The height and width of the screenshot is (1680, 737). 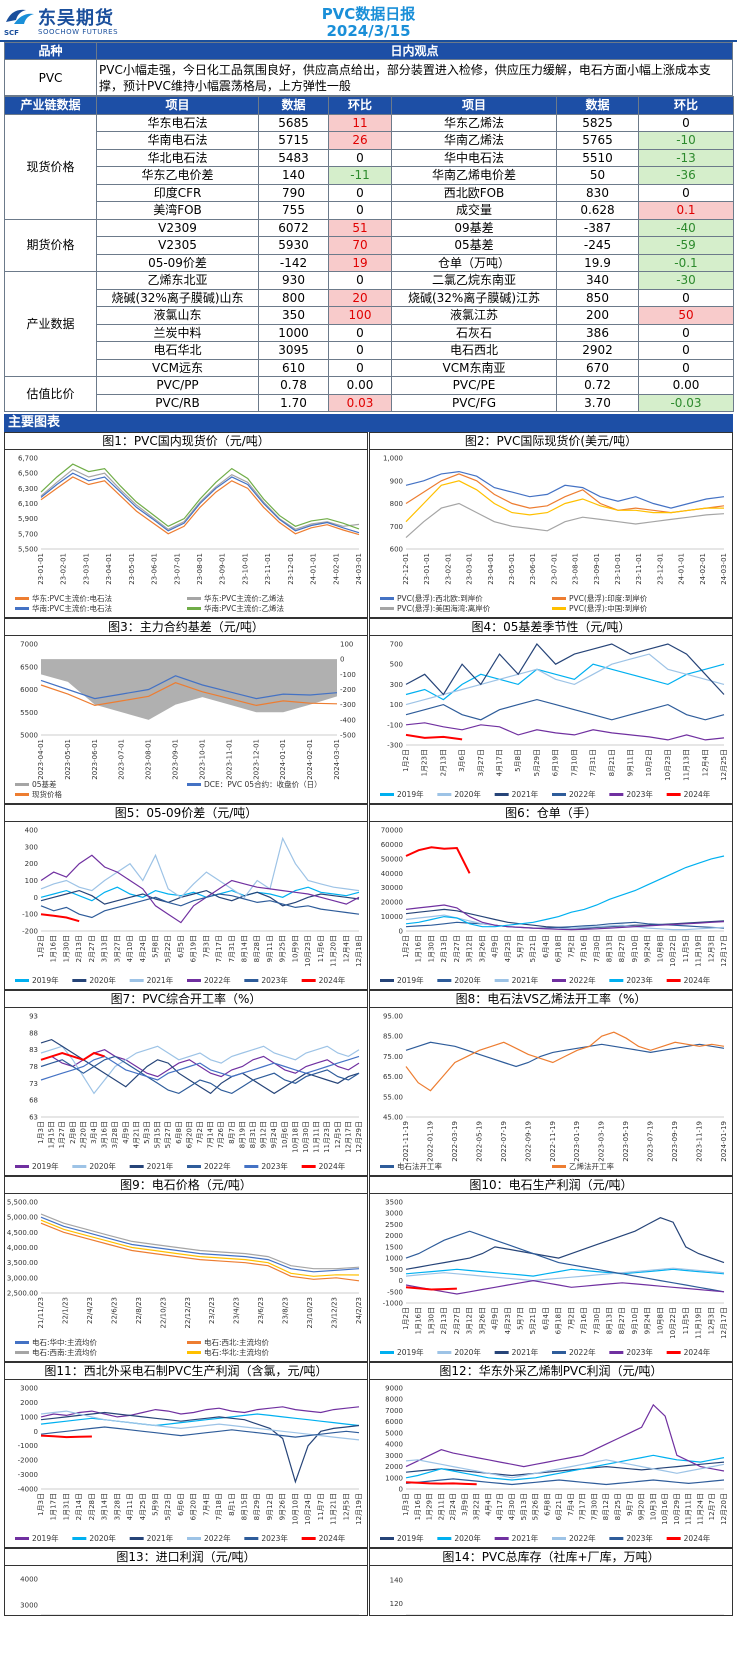 I want to click on y-tick-label: 60000, so click(x=392, y=845).